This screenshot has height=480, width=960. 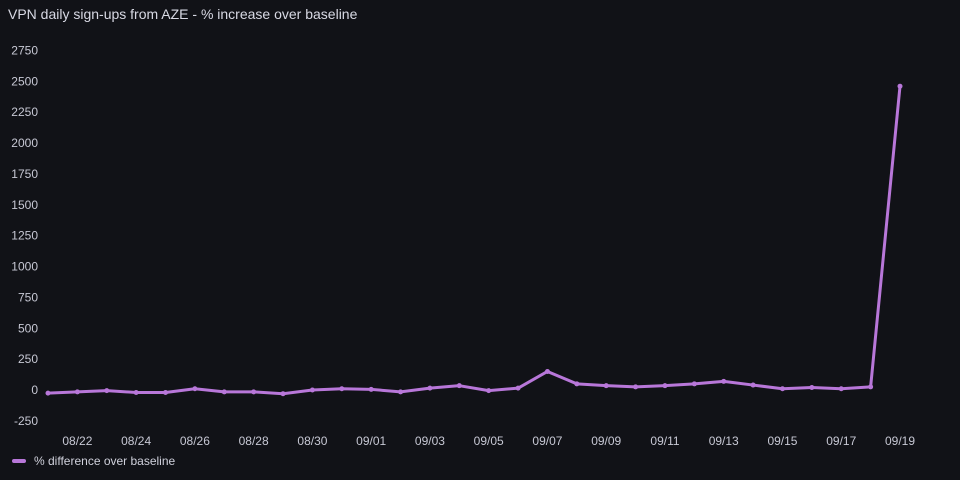 I want to click on x-tick-label: 09/15, so click(x=782, y=441).